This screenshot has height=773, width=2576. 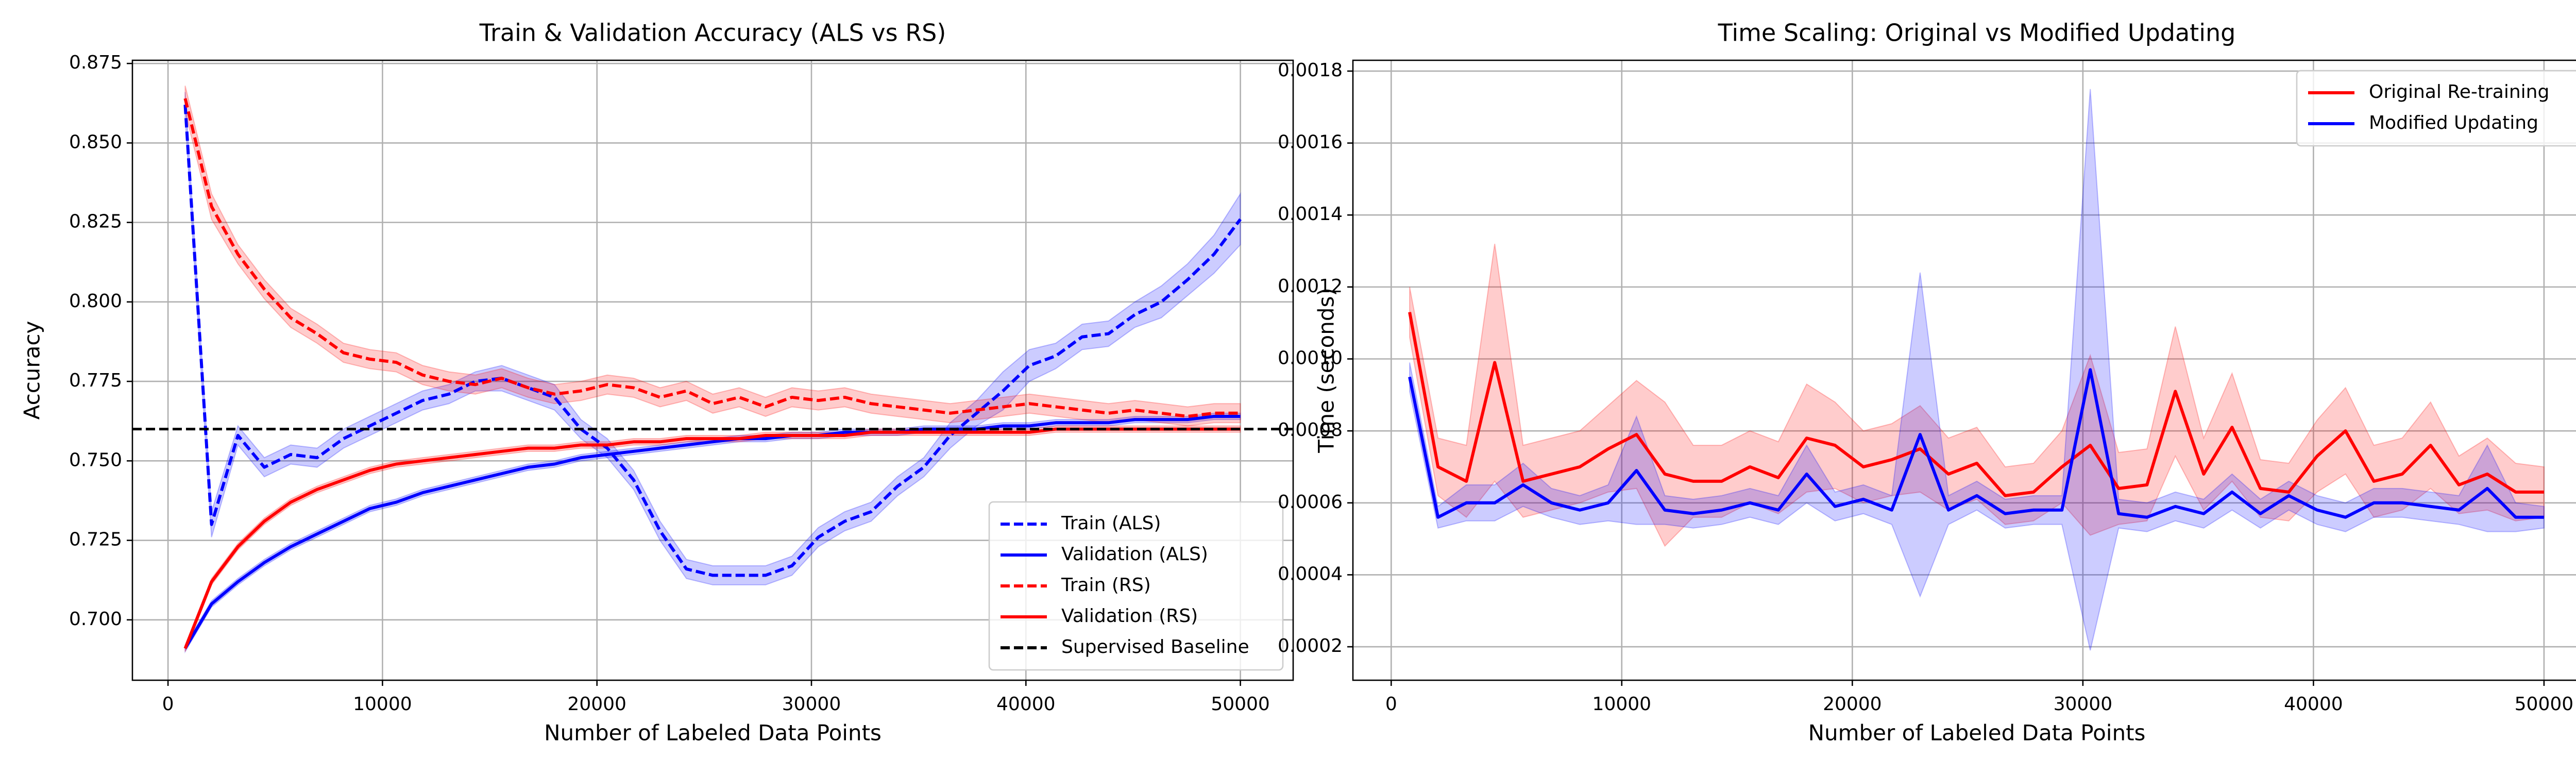 What do you see at coordinates (95, 221) in the screenshot?
I see `y-tick-label: 0.825` at bounding box center [95, 221].